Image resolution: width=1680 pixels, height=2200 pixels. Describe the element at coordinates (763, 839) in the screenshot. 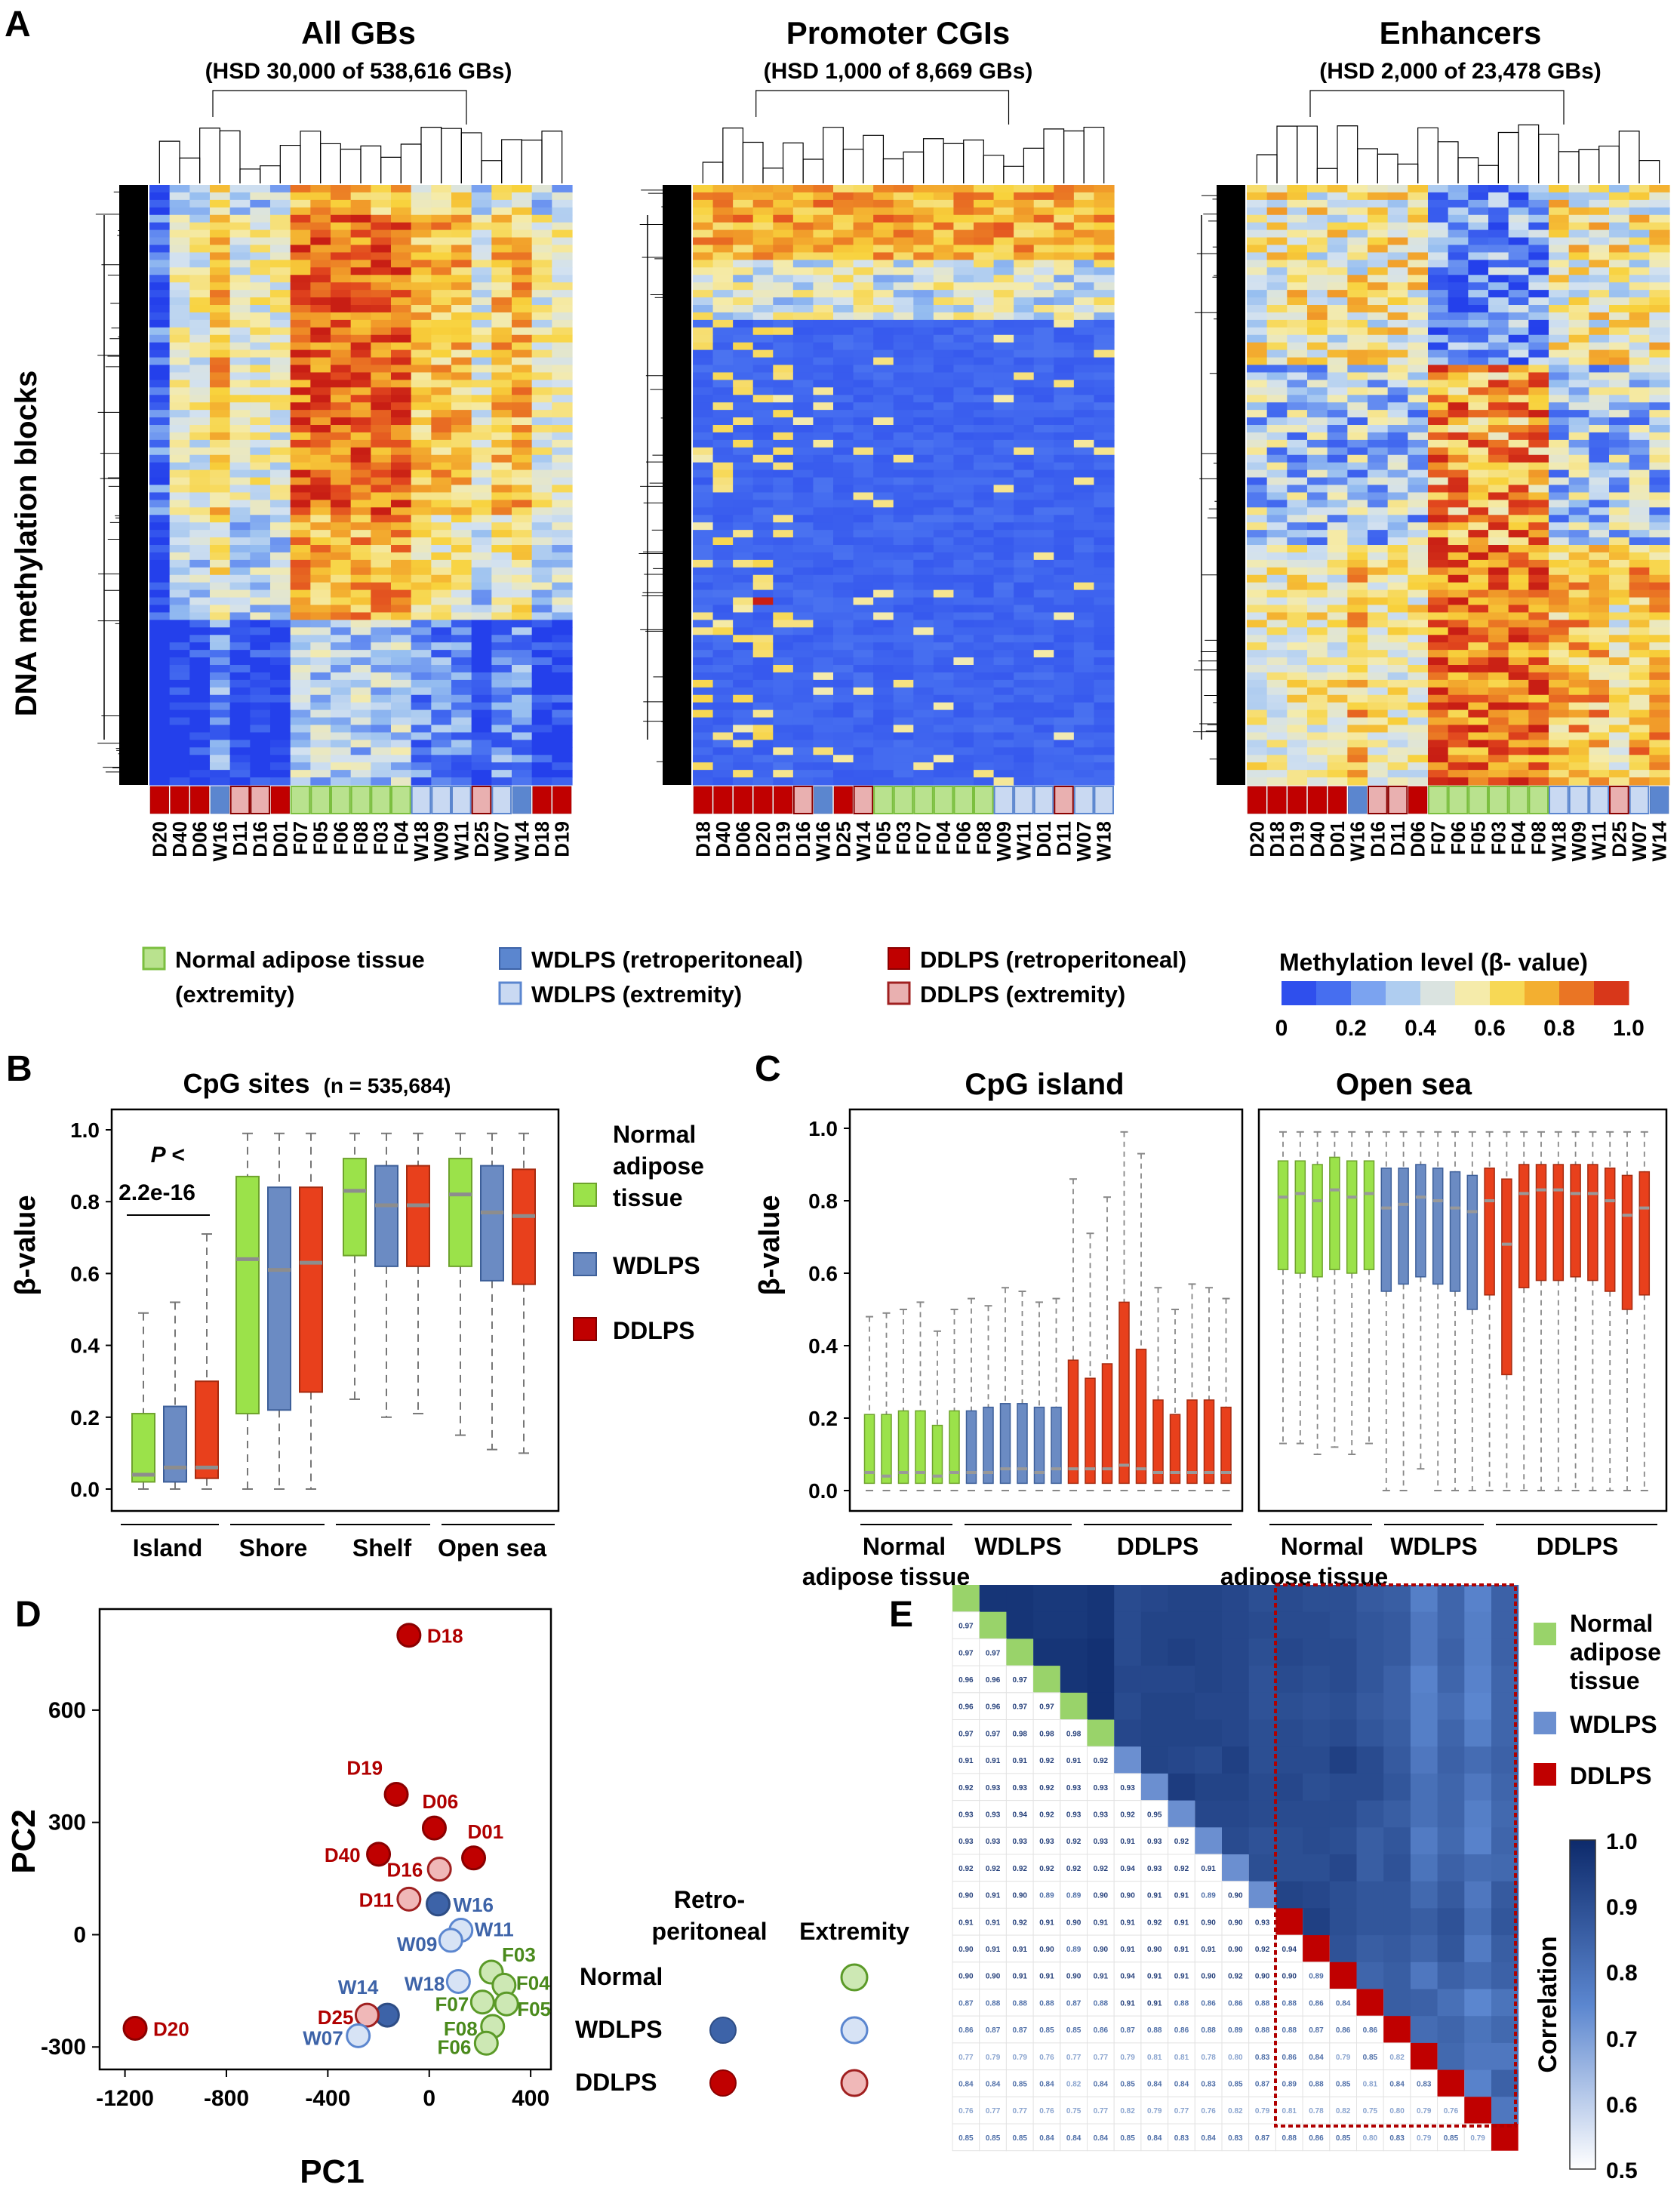

I see `sample-label: D20` at that location.